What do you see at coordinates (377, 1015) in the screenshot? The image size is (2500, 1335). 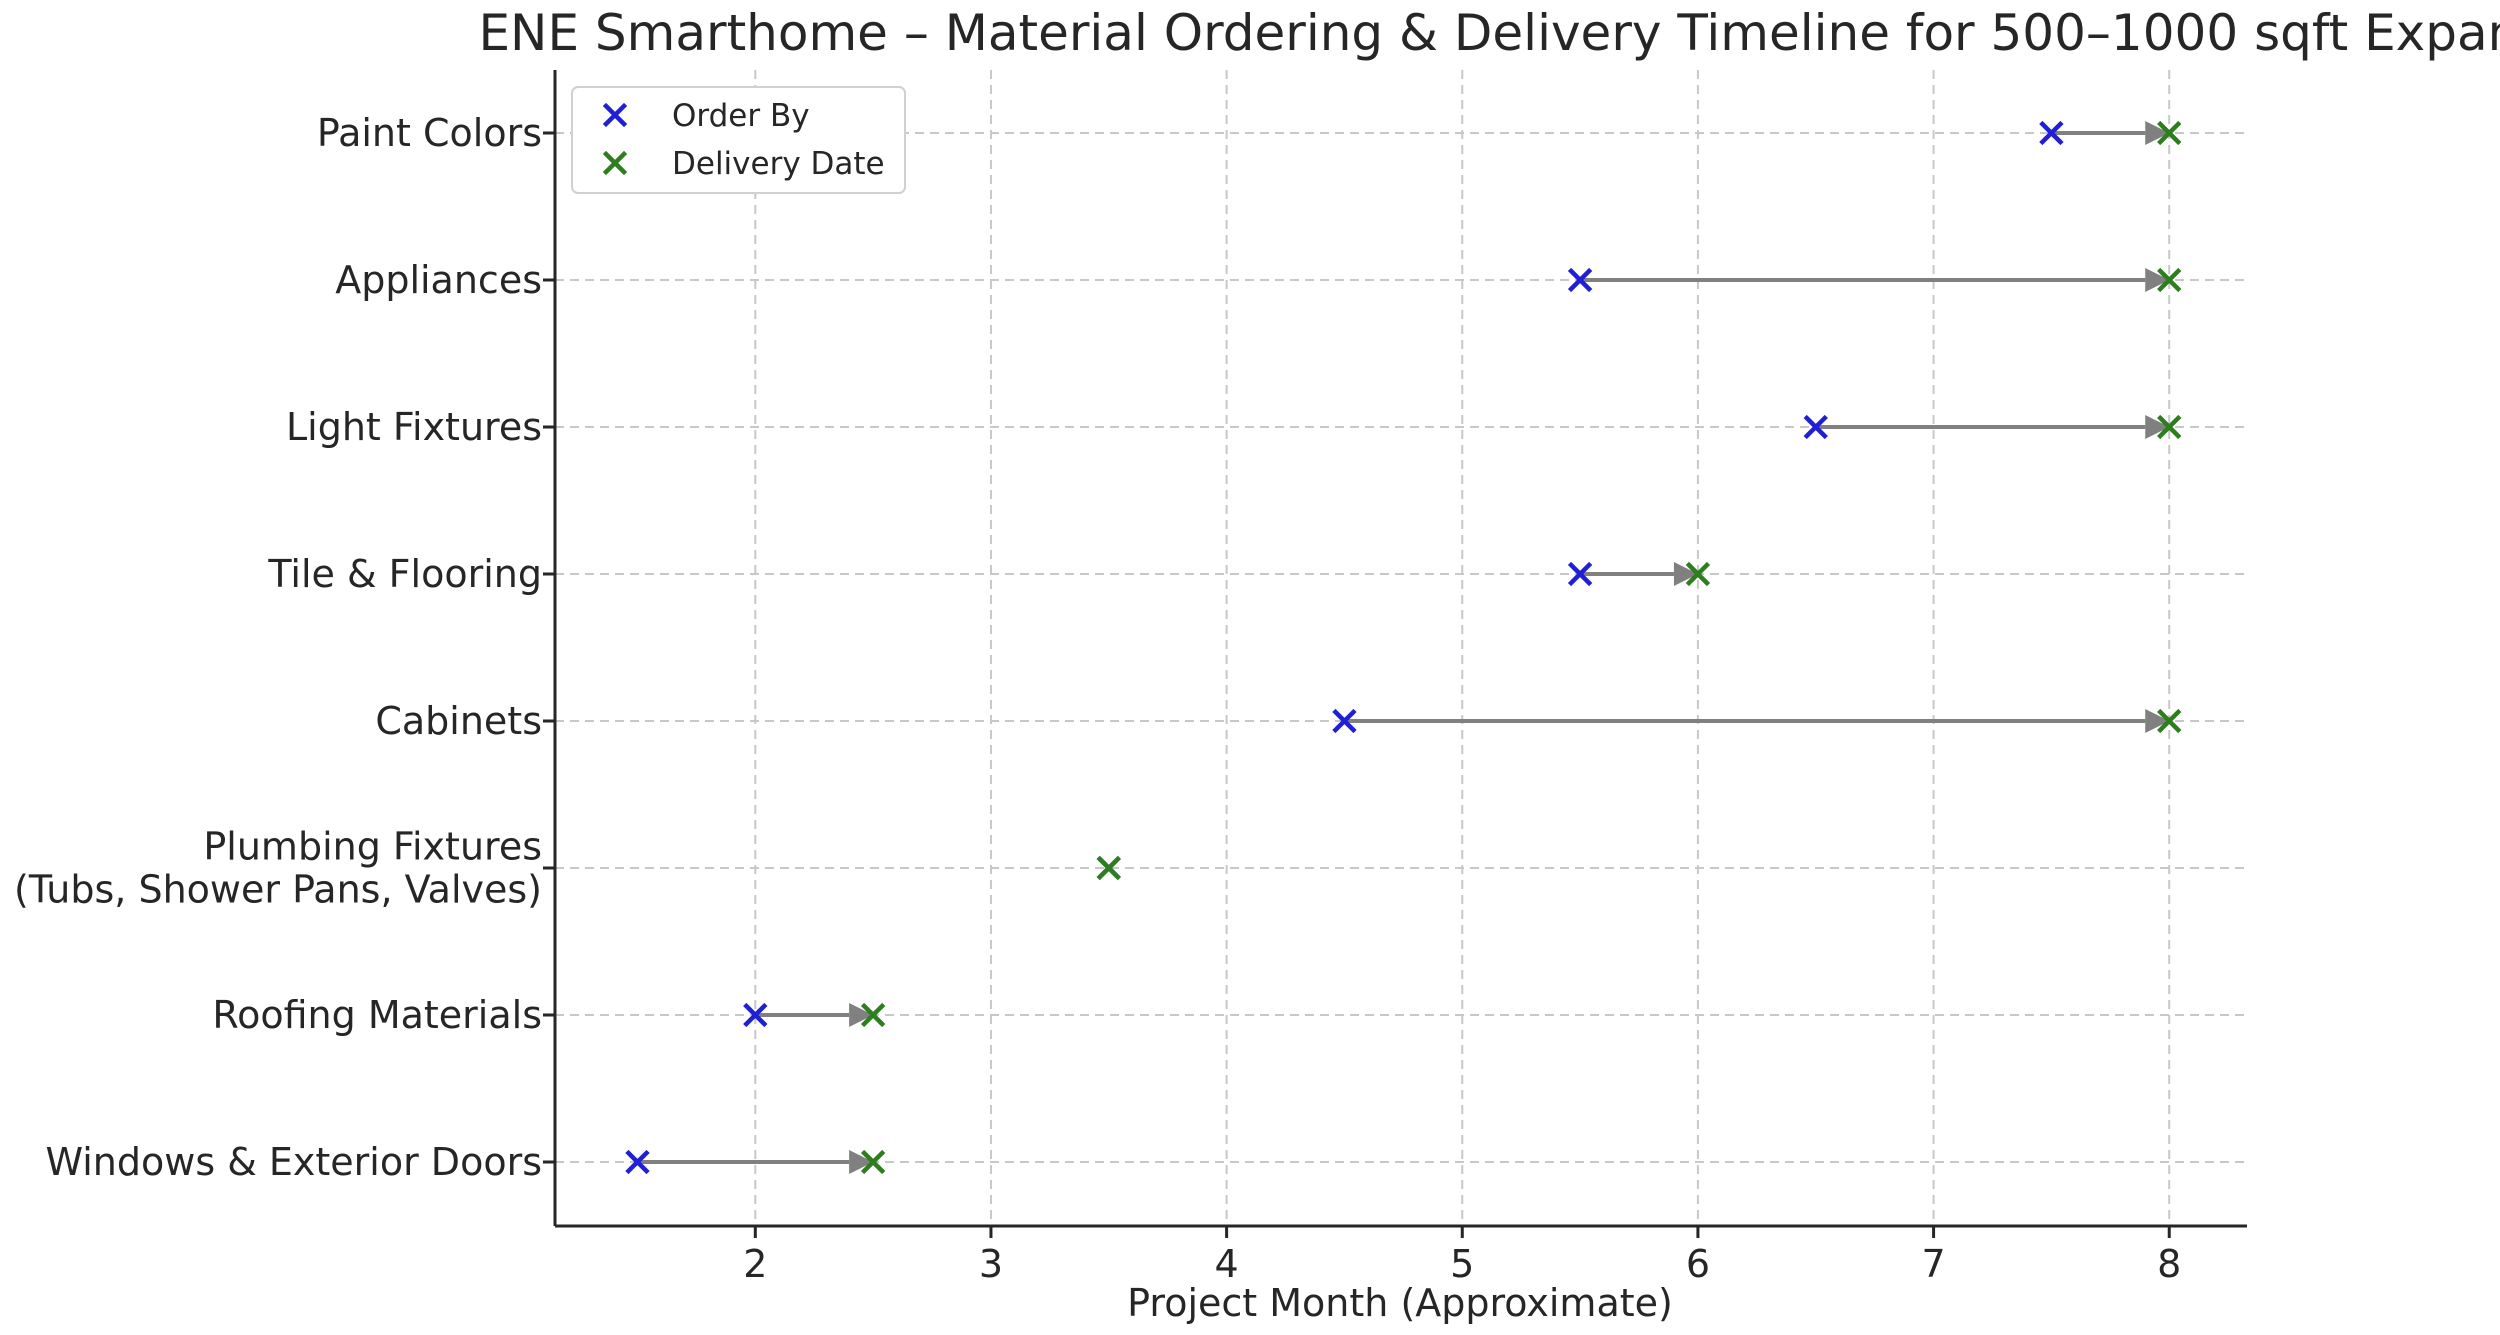 I see `y-tick-label: Roofing Materials` at bounding box center [377, 1015].